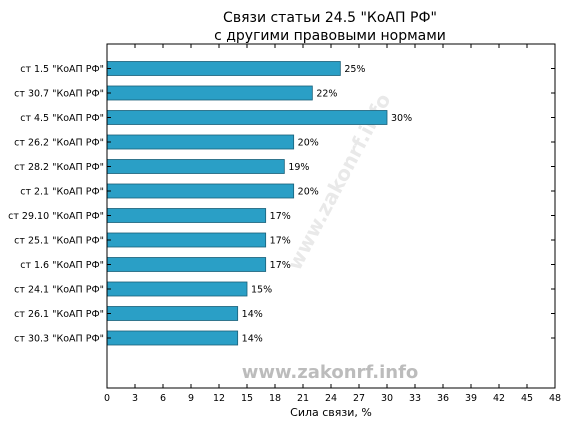 This screenshot has width=576, height=432. Describe the element at coordinates (331, 412) in the screenshot. I see `x-axis-label: Сила связи, %` at that location.